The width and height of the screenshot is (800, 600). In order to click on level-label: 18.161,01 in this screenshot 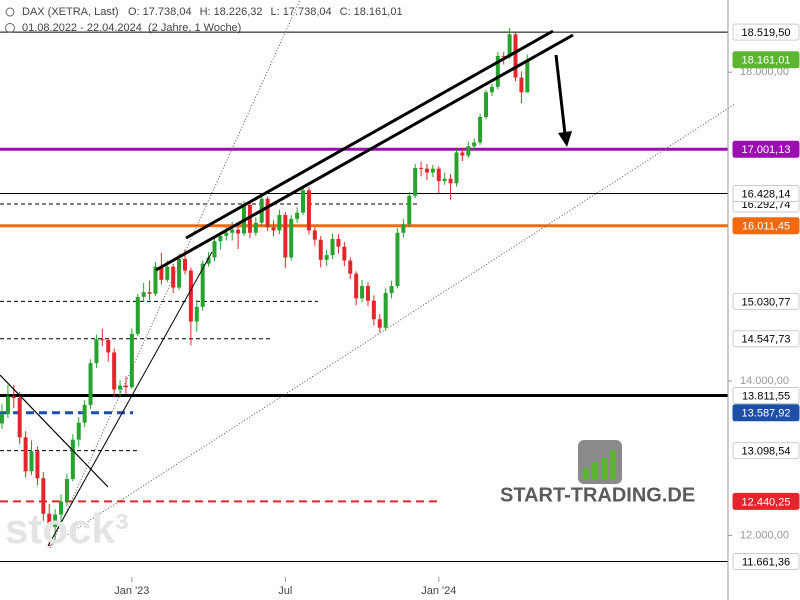, I will do `click(766, 61)`.